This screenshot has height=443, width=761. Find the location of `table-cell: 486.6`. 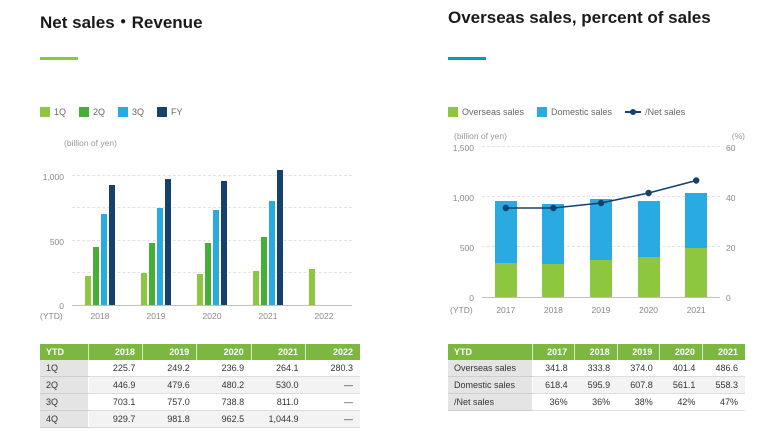

table-cell: 486.6 is located at coordinates (723, 368).